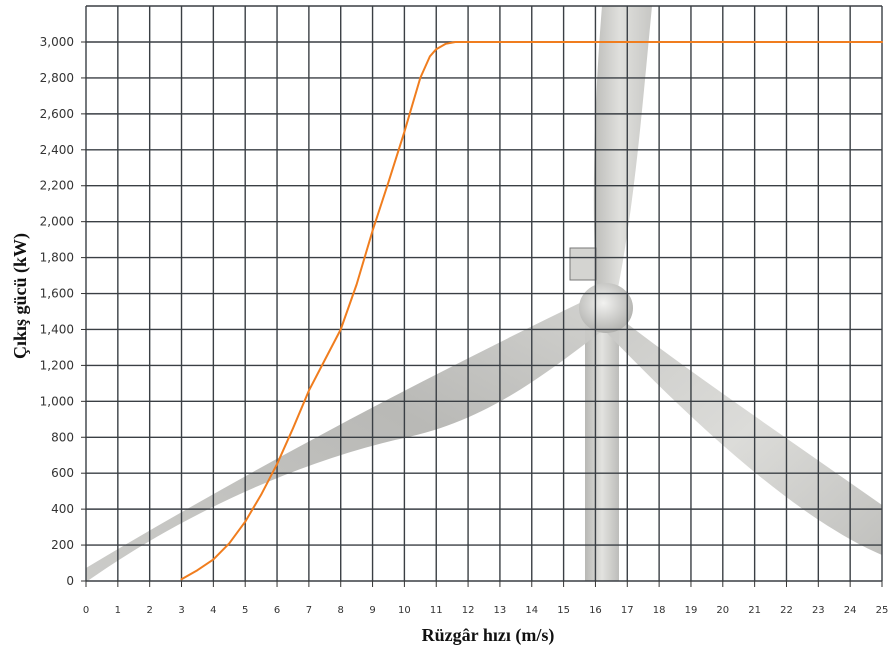 The height and width of the screenshot is (652, 893). I want to click on turbine-tower, so click(602, 453).